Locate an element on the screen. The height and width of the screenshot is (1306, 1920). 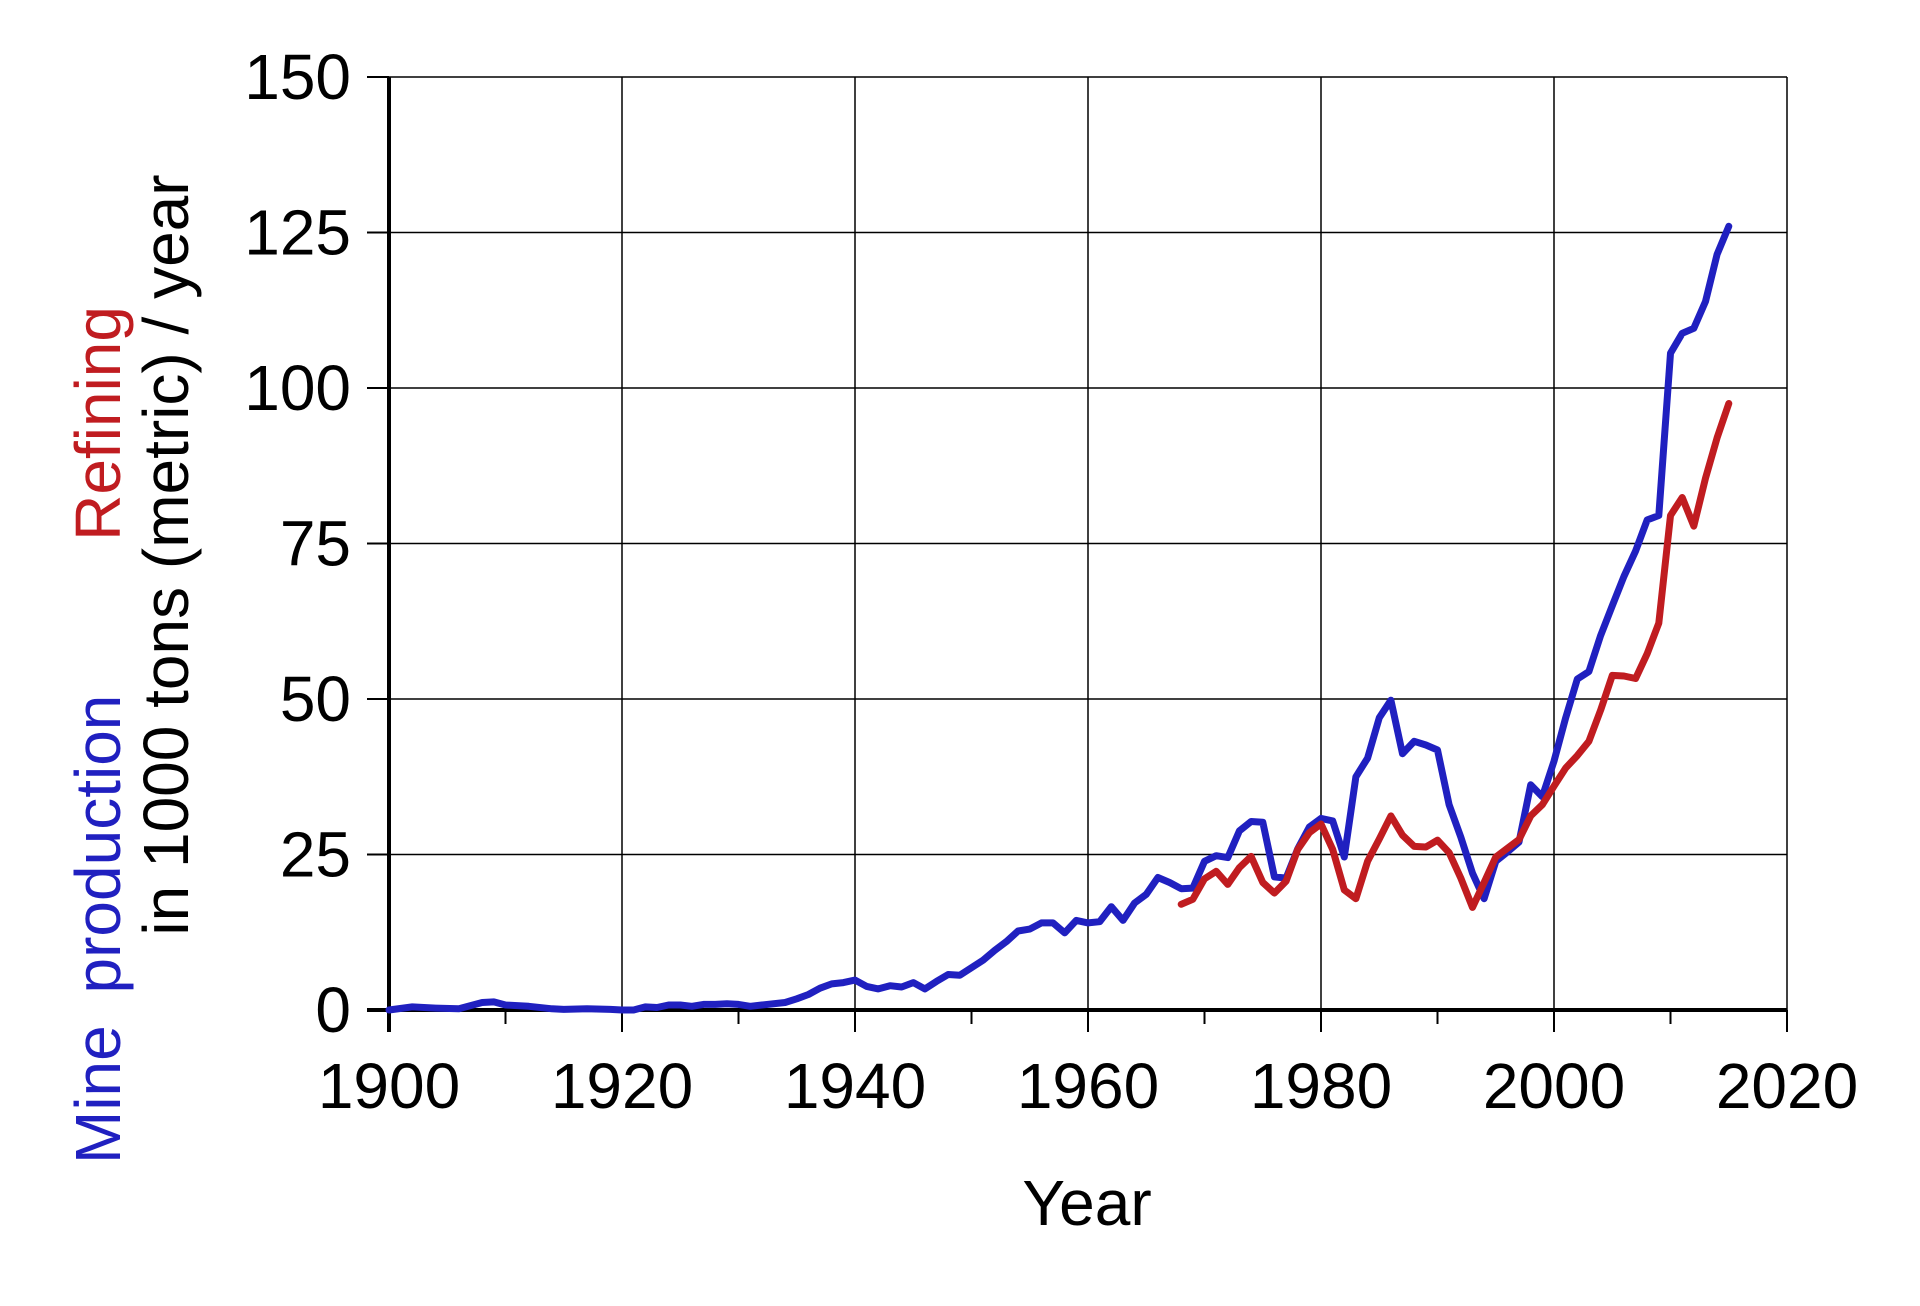
y-tick-label: 150 is located at coordinates (297, 77).